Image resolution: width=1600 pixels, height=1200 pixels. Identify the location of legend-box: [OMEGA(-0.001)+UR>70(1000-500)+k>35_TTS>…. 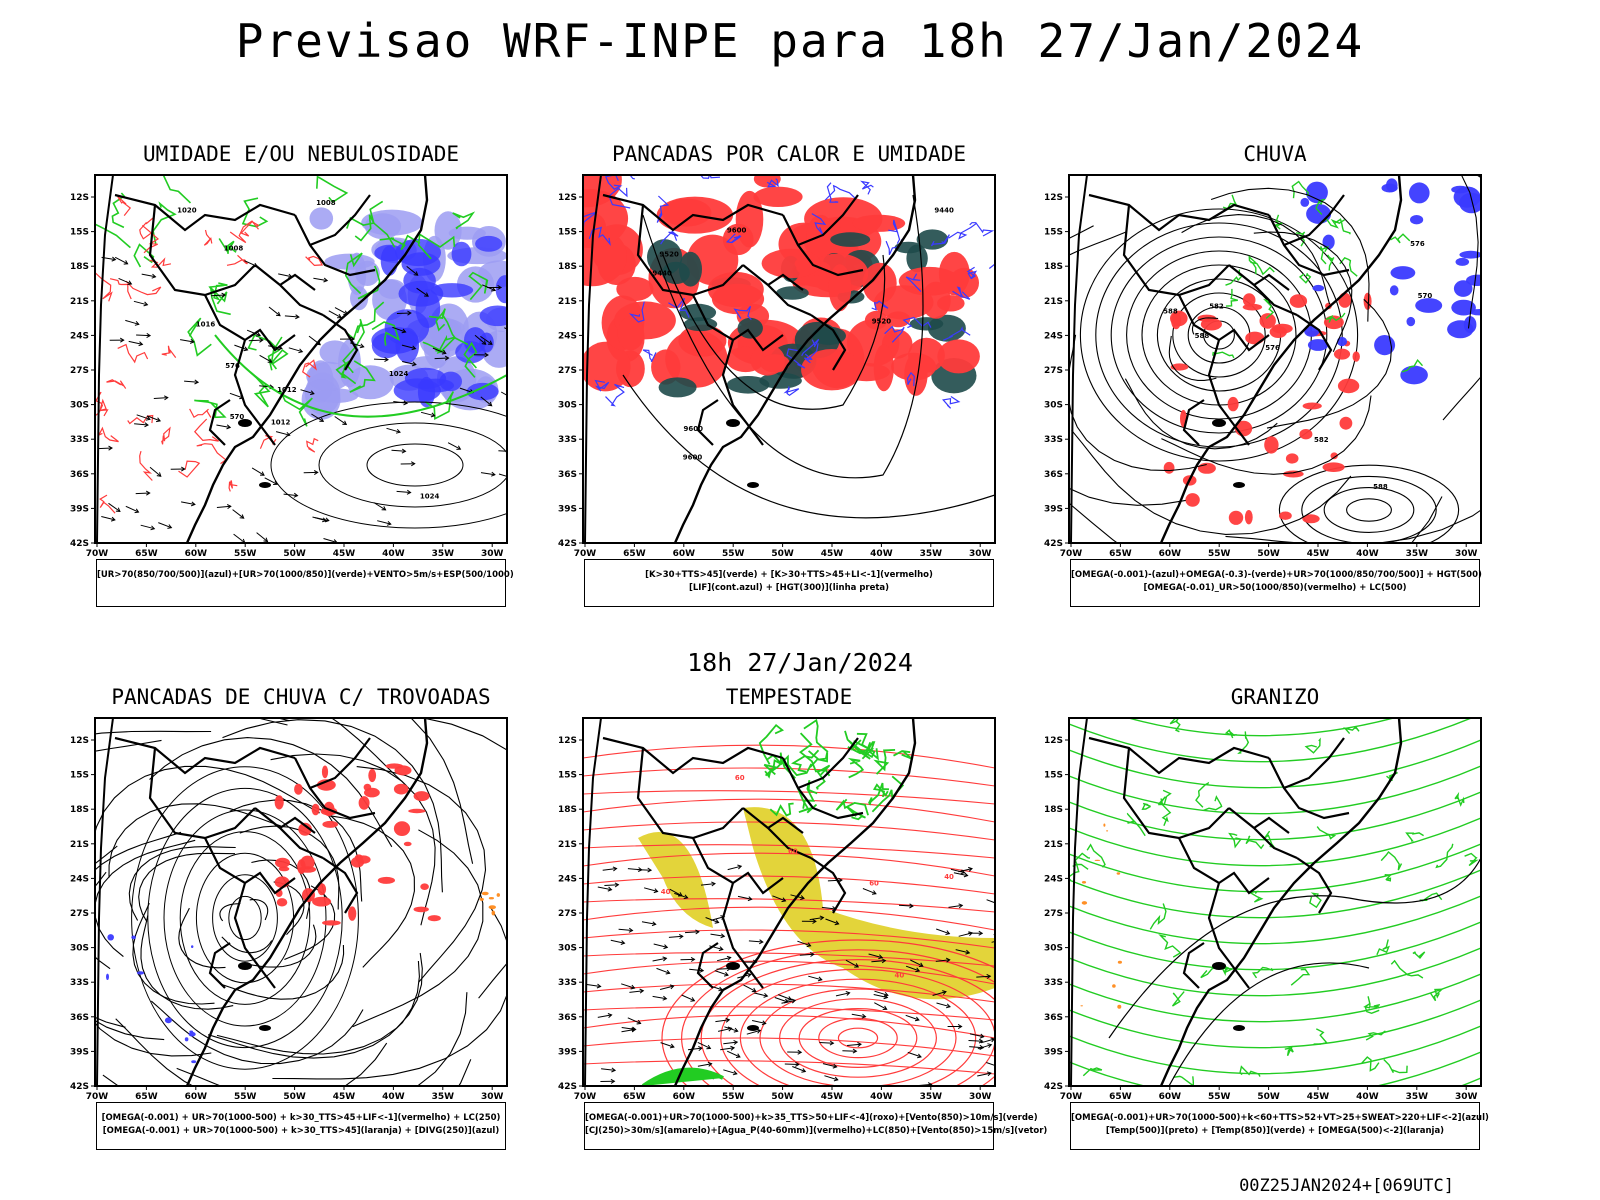
(815, 1126).